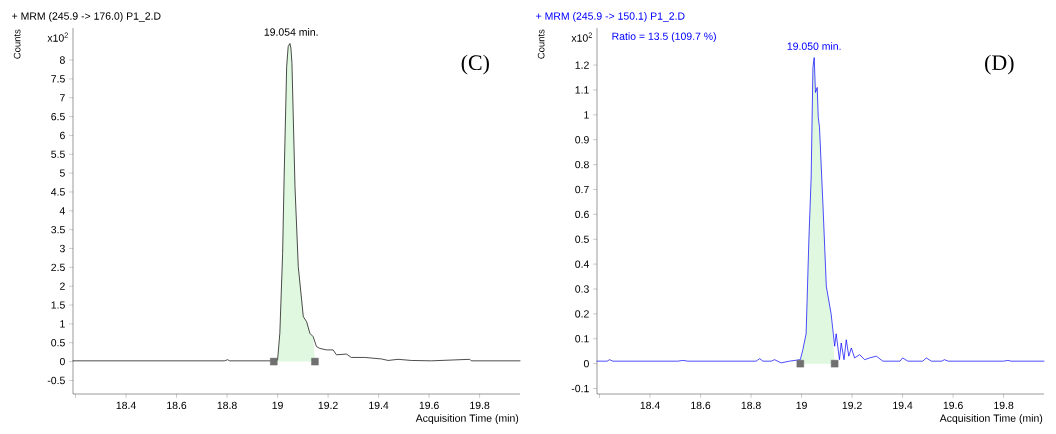 The image size is (1056, 434). I want to click on y-tick-label: 1.5, so click(58, 305).